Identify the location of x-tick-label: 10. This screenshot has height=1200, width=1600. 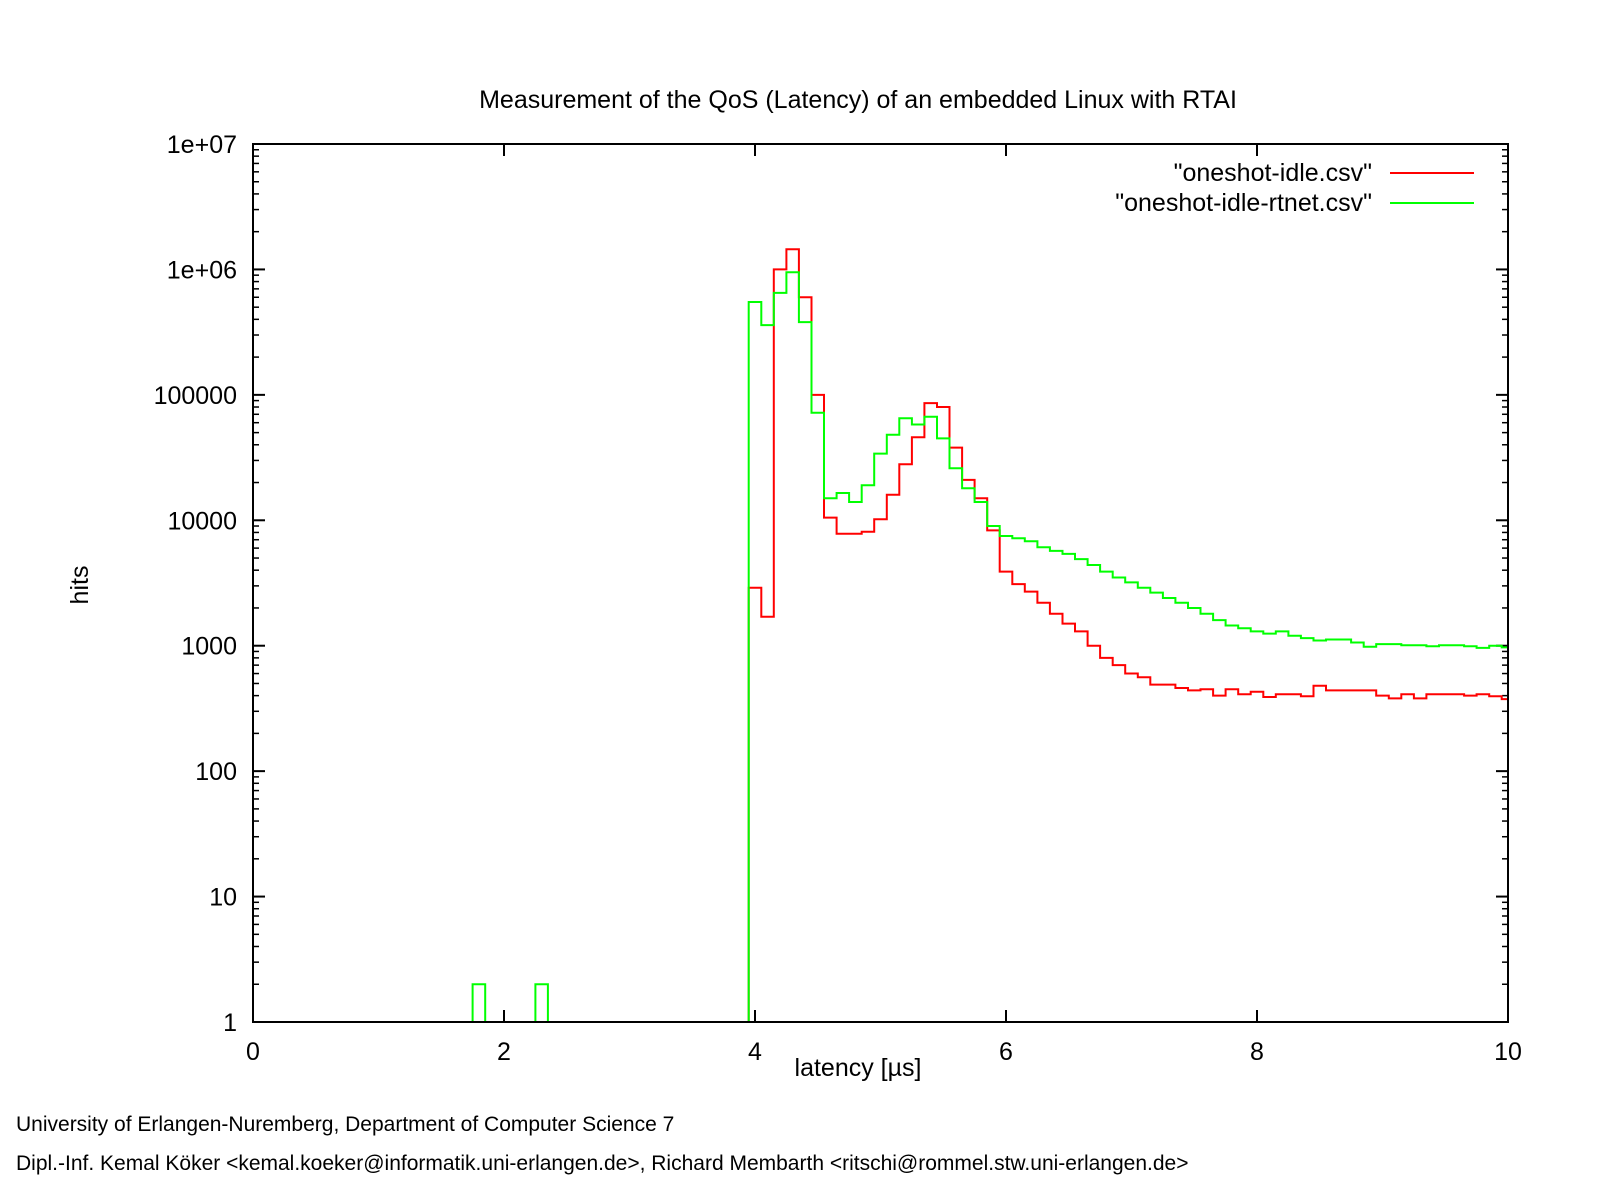
(1508, 1052).